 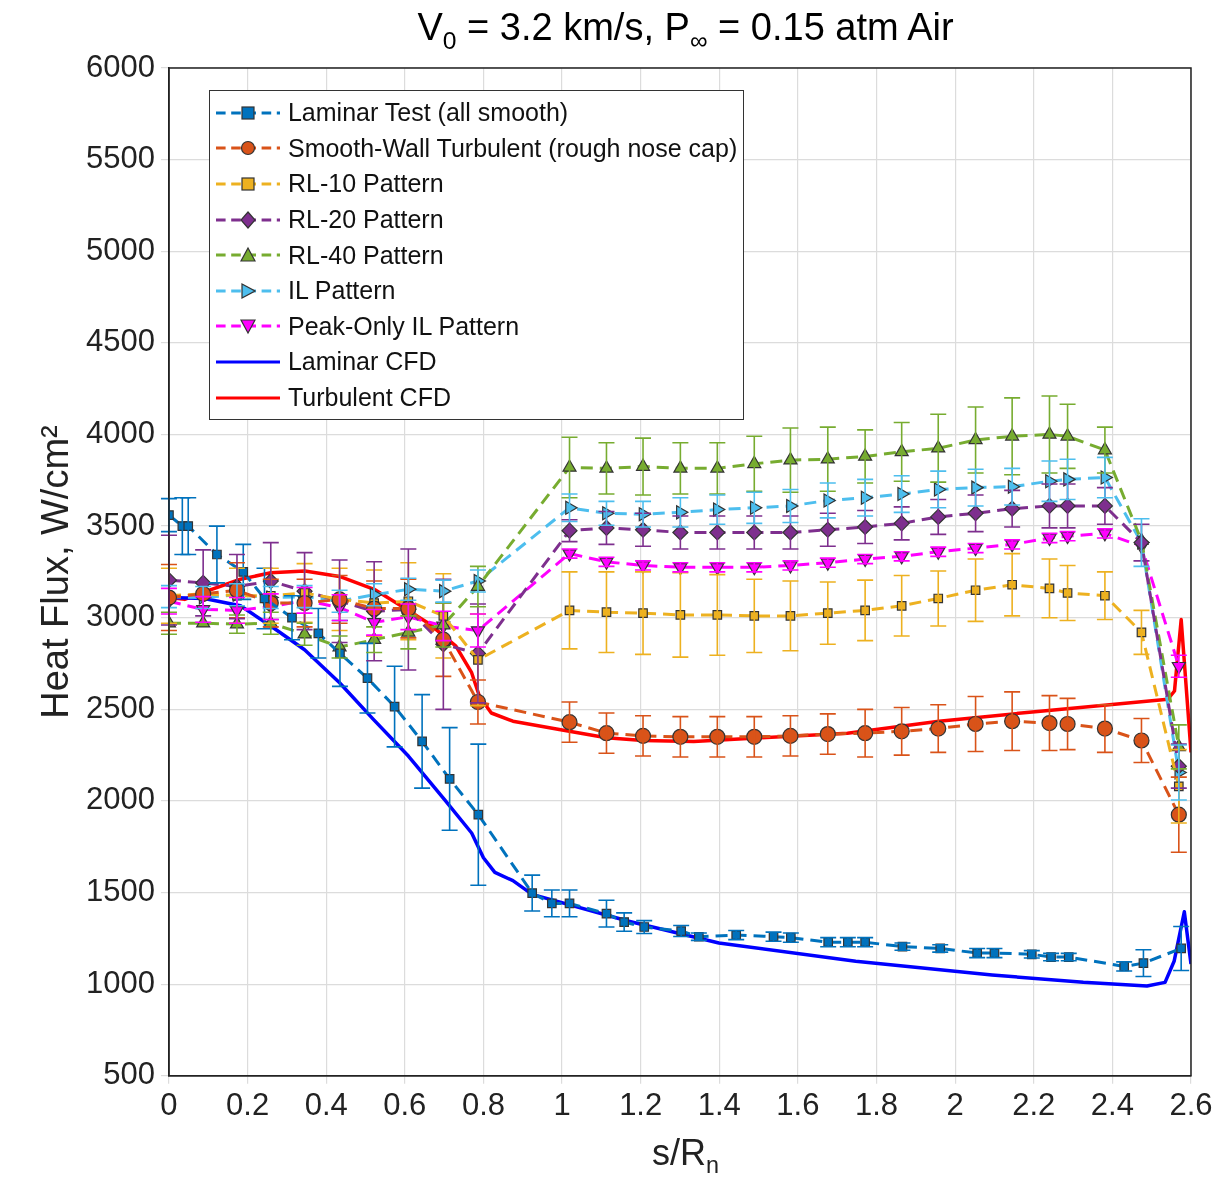 What do you see at coordinates (120, 249) in the screenshot?
I see `y-tick-label: 5000` at bounding box center [120, 249].